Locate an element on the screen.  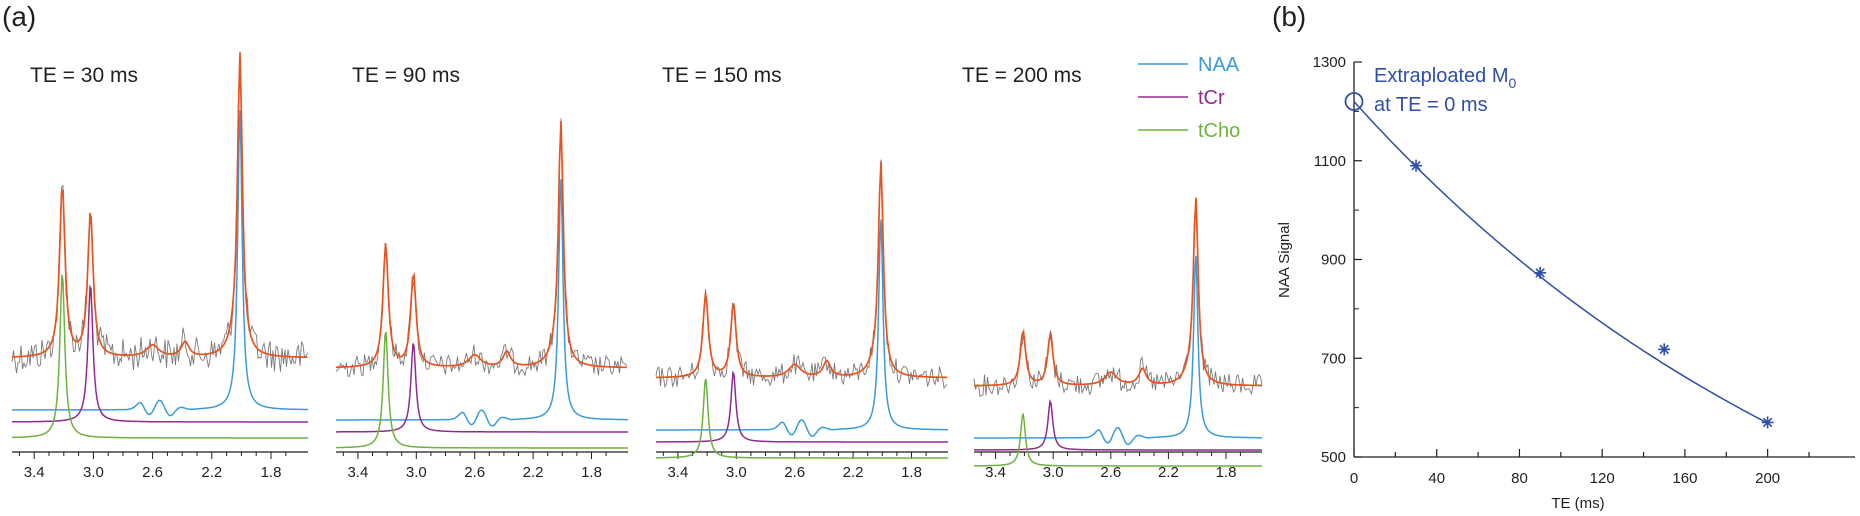
spectrum-te-30: TE = 30 ms 3.4 3.0 2.6 2.2 1.8 is located at coordinates (159, 266).